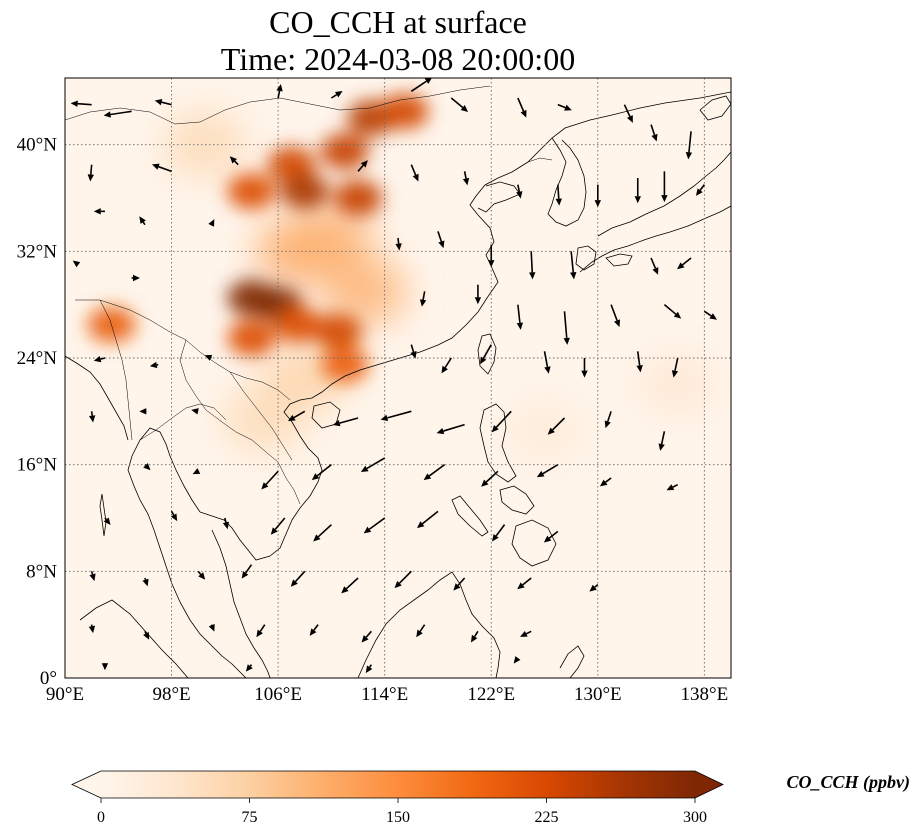 The height and width of the screenshot is (836, 921). What do you see at coordinates (499, 197) in the screenshot?
I see `coastline-shandong` at bounding box center [499, 197].